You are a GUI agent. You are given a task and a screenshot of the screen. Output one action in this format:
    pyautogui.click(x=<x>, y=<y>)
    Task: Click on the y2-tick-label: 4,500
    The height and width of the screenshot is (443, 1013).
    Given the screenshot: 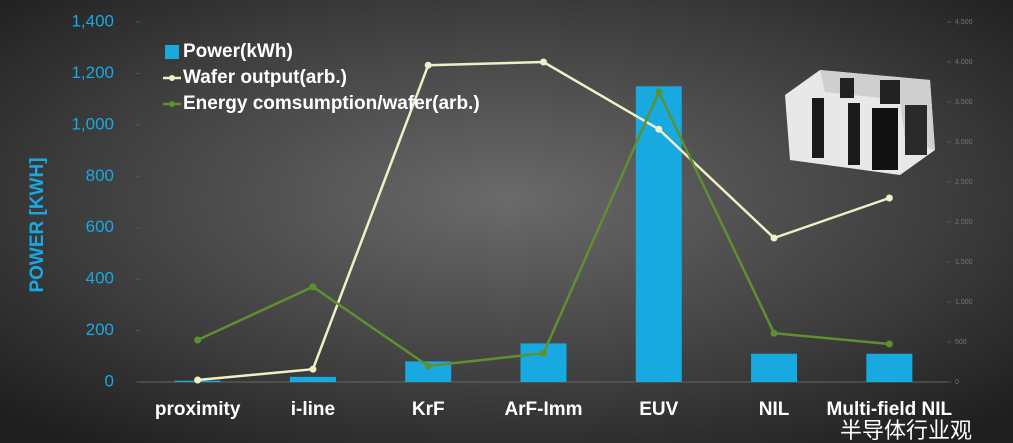 What is the action you would take?
    pyautogui.click(x=964, y=22)
    